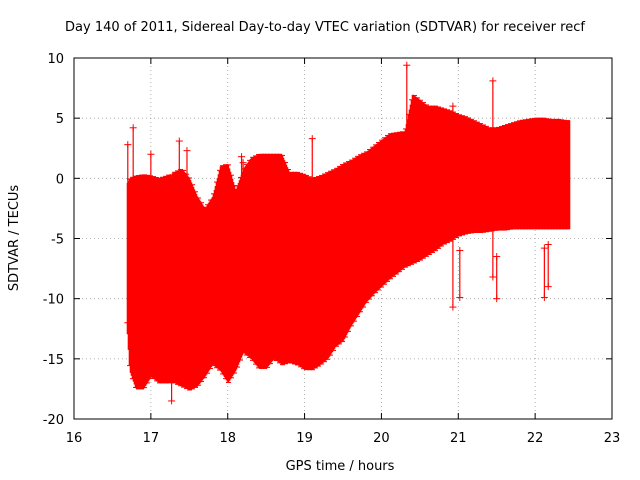 The width and height of the screenshot is (640, 480). What do you see at coordinates (381, 438) in the screenshot?
I see `x-tick-label: 20` at bounding box center [381, 438].